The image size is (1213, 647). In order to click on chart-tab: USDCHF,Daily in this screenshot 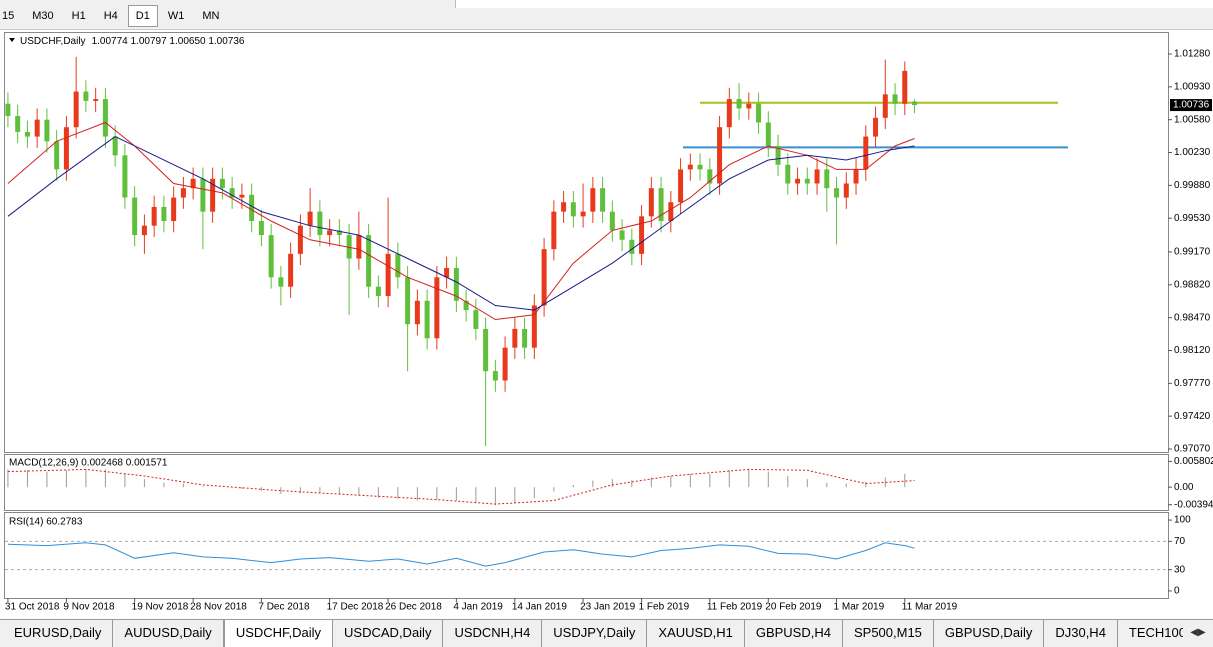, I will do `click(278, 633)`.